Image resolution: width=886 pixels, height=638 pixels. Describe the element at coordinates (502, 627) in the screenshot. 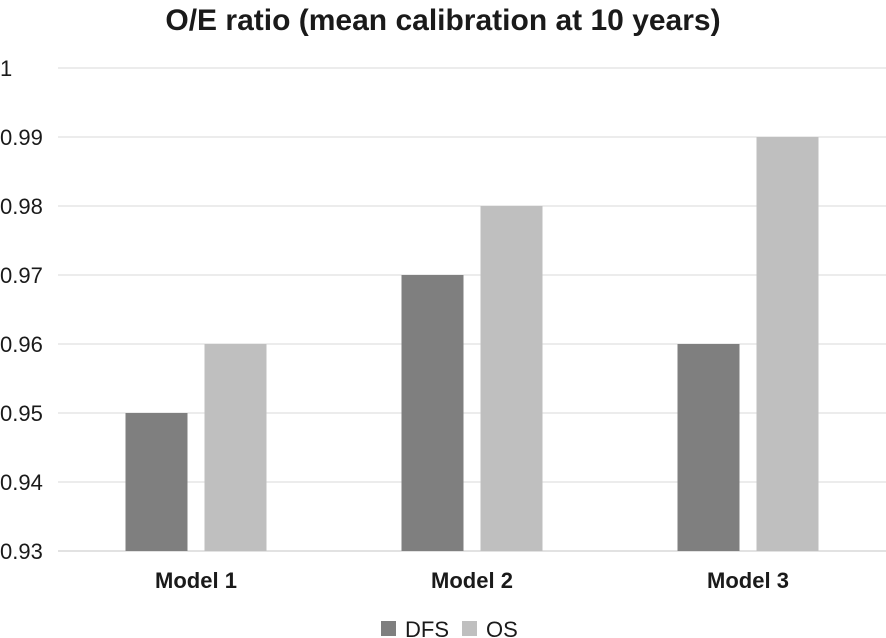

I see `legend-label-os: OS` at that location.